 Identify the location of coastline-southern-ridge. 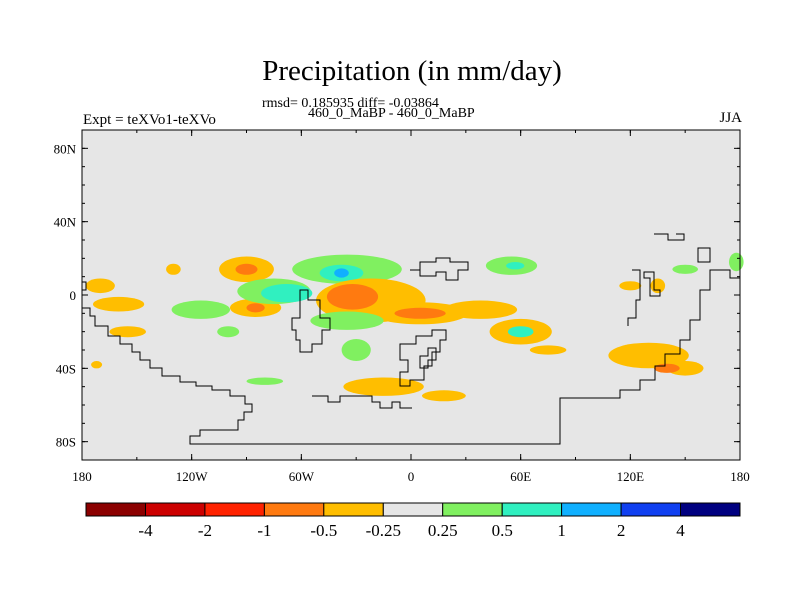
(362, 402).